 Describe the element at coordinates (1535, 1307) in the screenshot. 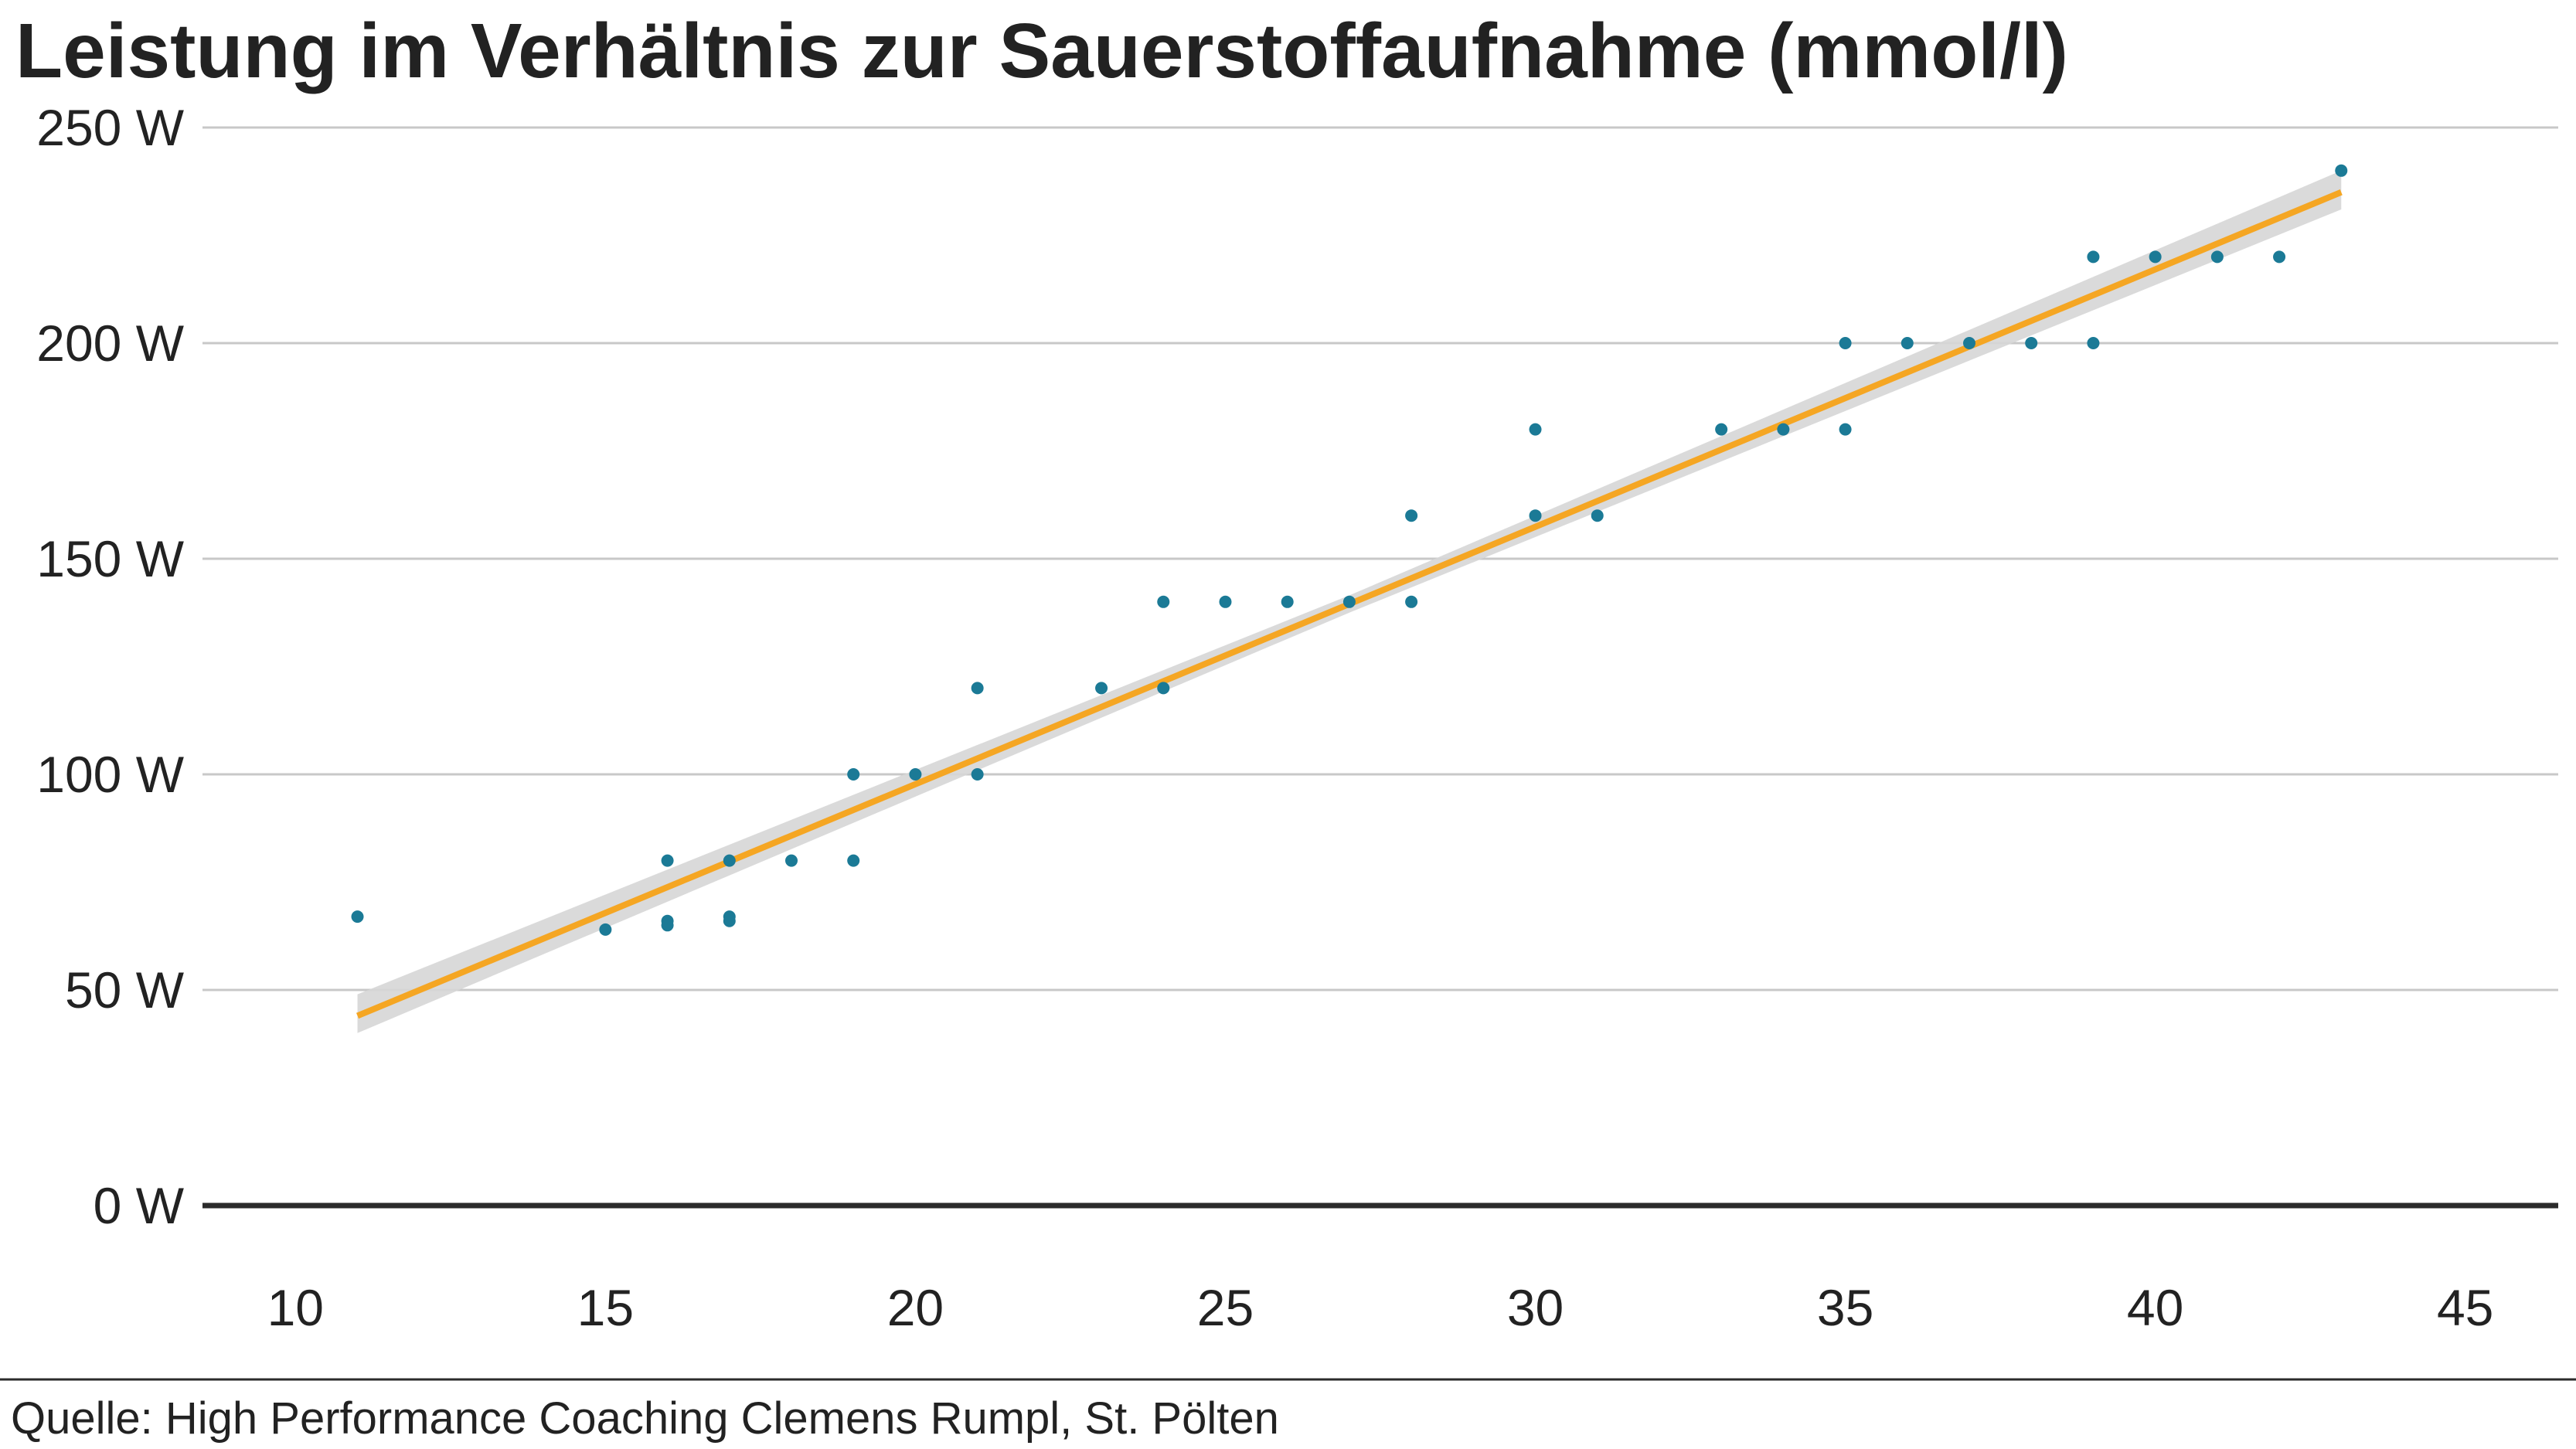

I see `x-tick-label-30: 30` at that location.